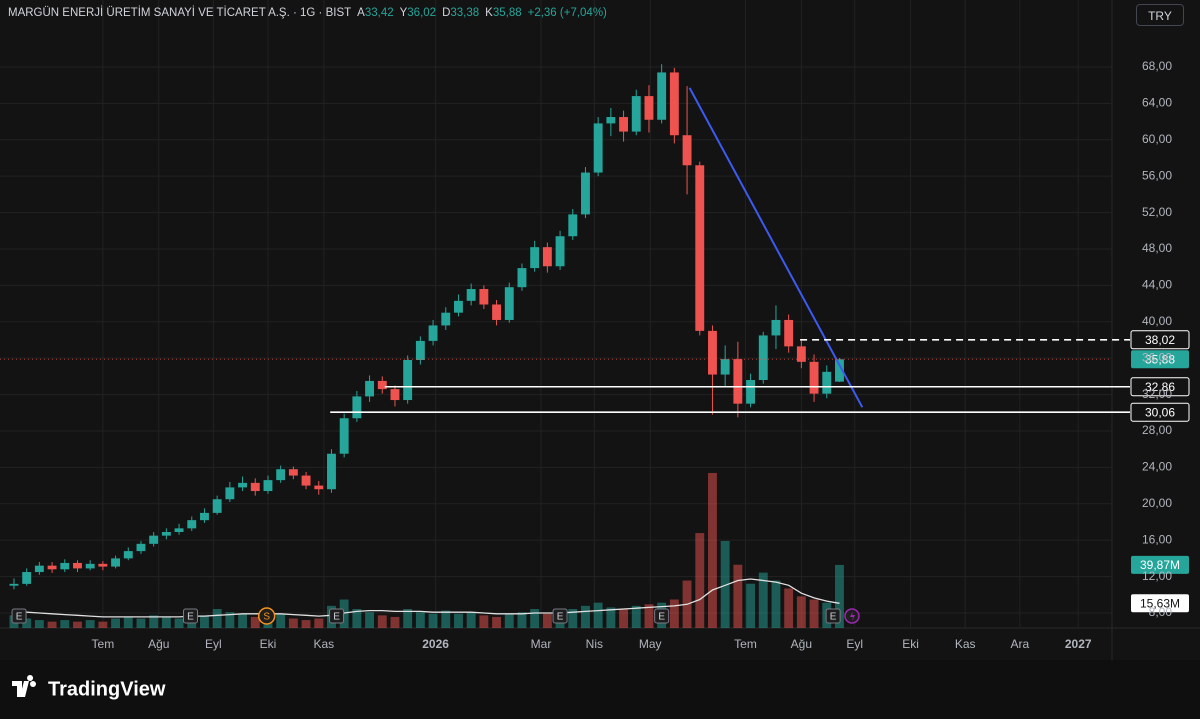  Describe the element at coordinates (1157, 576) in the screenshot. I see `y-tick-label: 12,00` at that location.